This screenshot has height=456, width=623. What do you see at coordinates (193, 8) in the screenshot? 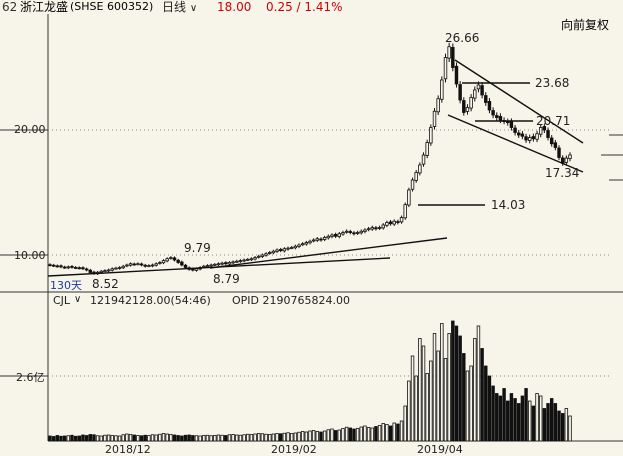
I see `chevron-down-icon: ∨` at bounding box center [193, 8].